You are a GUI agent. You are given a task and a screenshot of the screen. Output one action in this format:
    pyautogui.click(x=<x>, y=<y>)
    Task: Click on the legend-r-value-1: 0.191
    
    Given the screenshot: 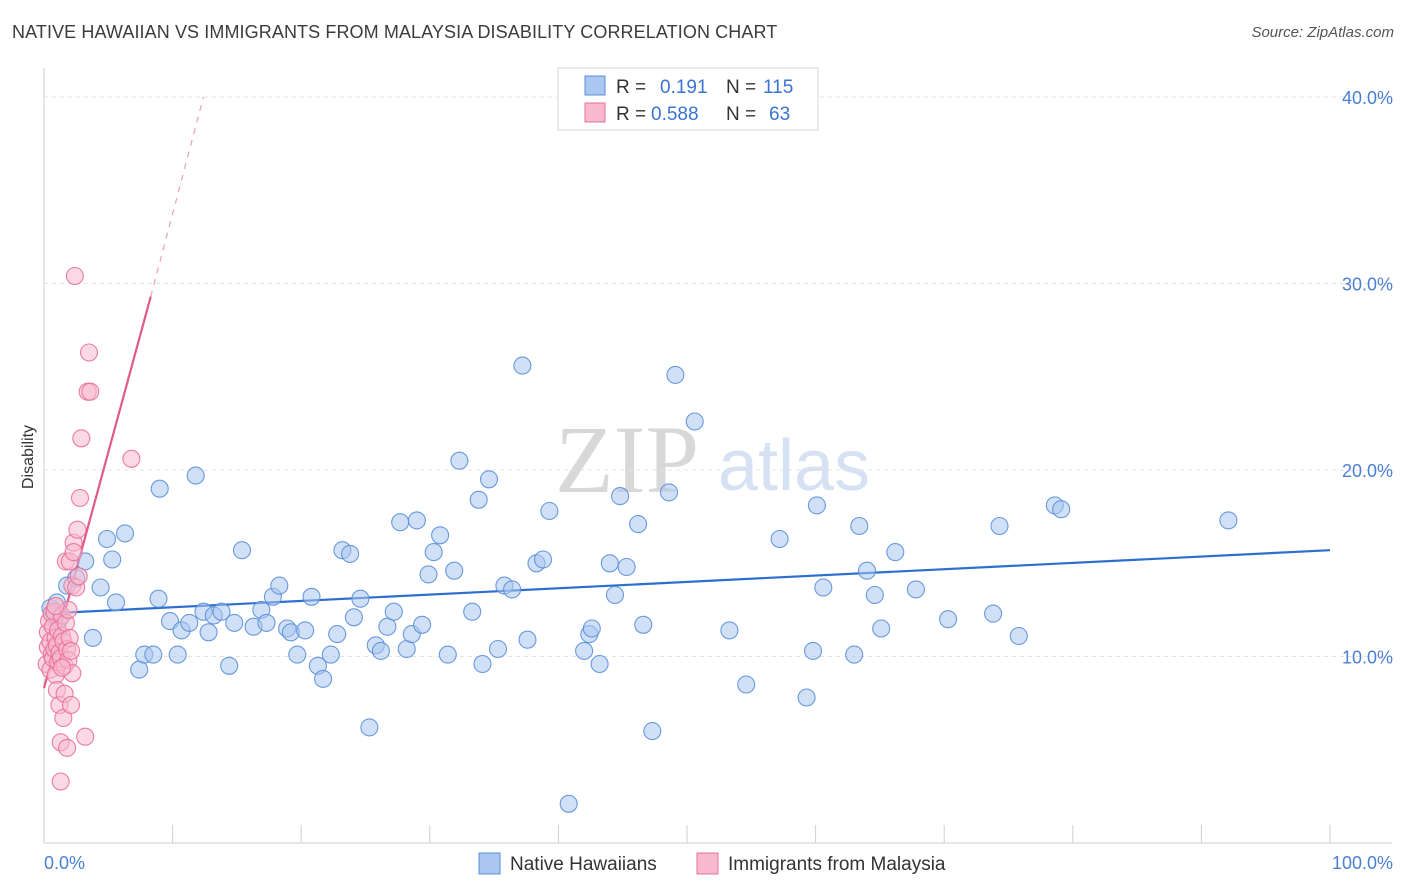 What is the action you would take?
    pyautogui.click(x=684, y=87)
    